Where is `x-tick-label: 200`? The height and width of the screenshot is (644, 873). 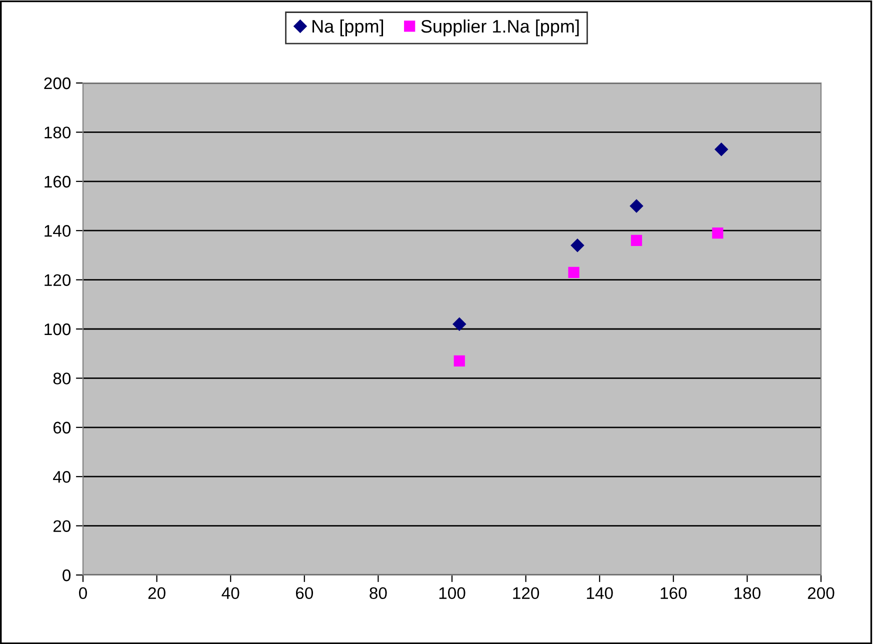 x-tick-label: 200 is located at coordinates (821, 593).